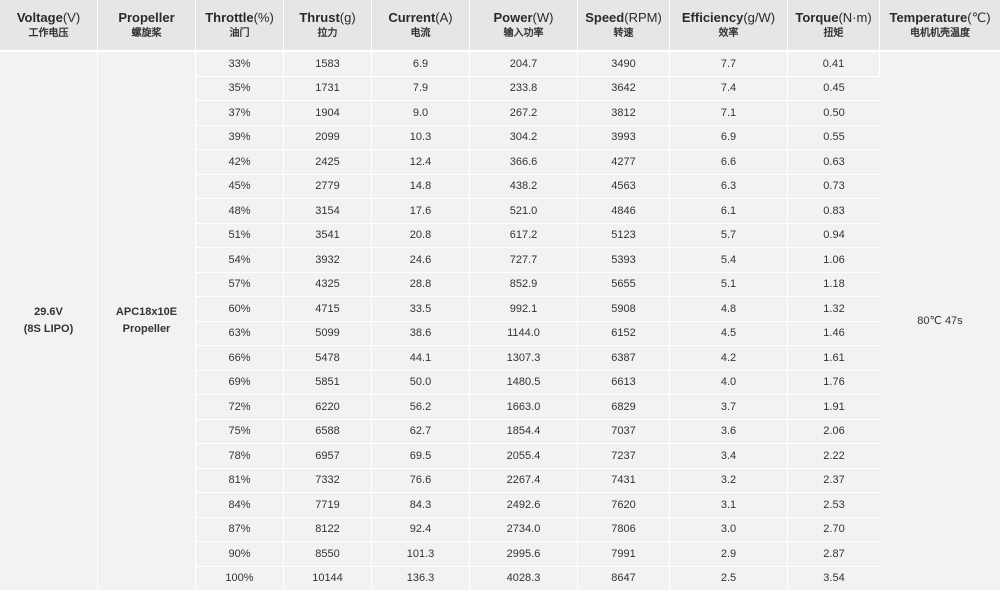 The width and height of the screenshot is (1000, 591). Describe the element at coordinates (524, 334) in the screenshot. I see `power-cell: 1144.0` at that location.